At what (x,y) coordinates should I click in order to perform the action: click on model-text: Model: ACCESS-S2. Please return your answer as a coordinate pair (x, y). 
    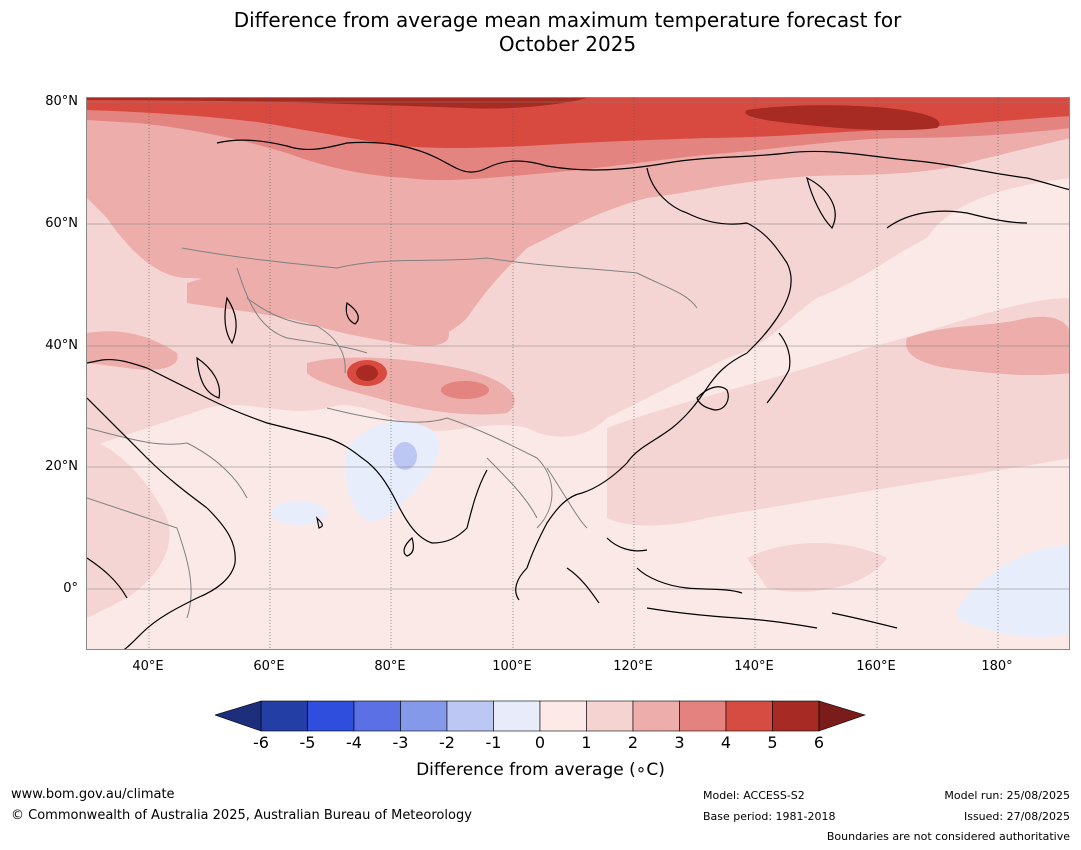
    Looking at the image, I should click on (754, 795).